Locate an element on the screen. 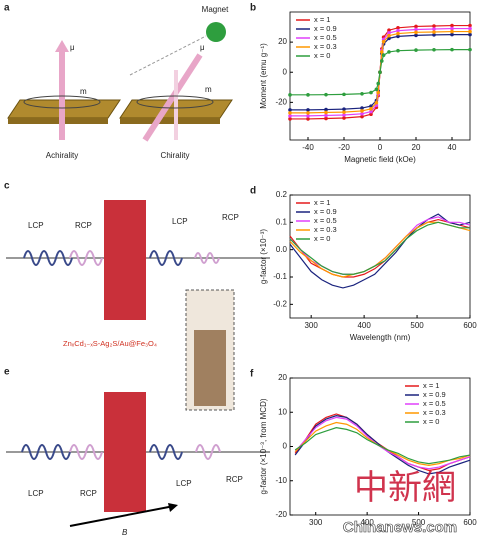 The width and height of the screenshot is (480, 540). y-tick-label: -0.1 is located at coordinates (280, 276).